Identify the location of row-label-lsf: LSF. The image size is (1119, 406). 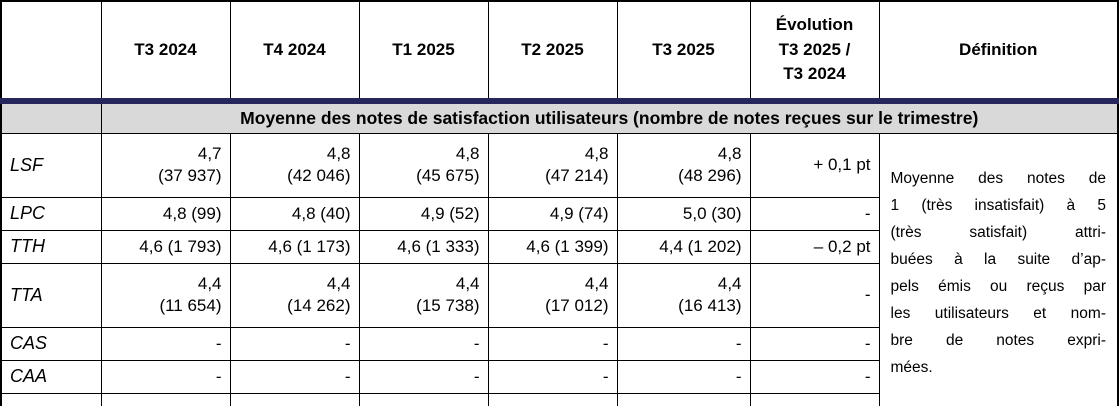
(51, 165).